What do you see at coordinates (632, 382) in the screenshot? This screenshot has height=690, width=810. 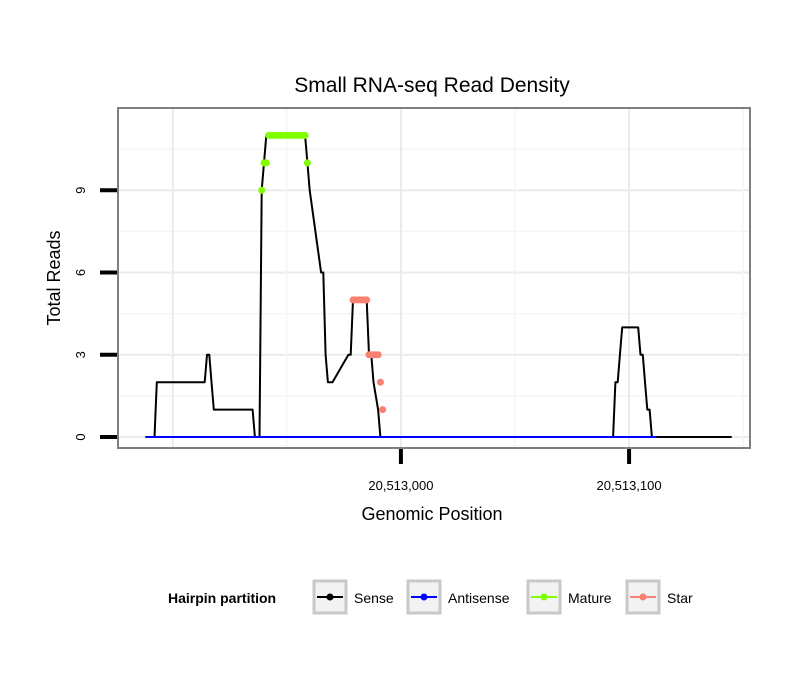 I see `sense-line` at bounding box center [632, 382].